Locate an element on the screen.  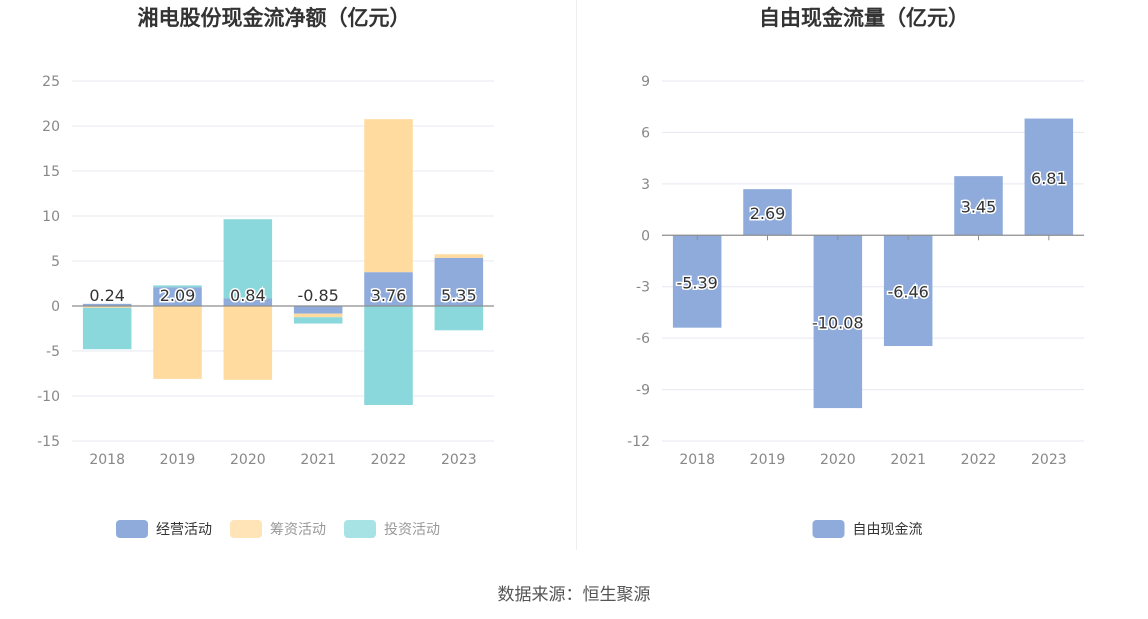
data-label: -6.46 is located at coordinates (907, 292).